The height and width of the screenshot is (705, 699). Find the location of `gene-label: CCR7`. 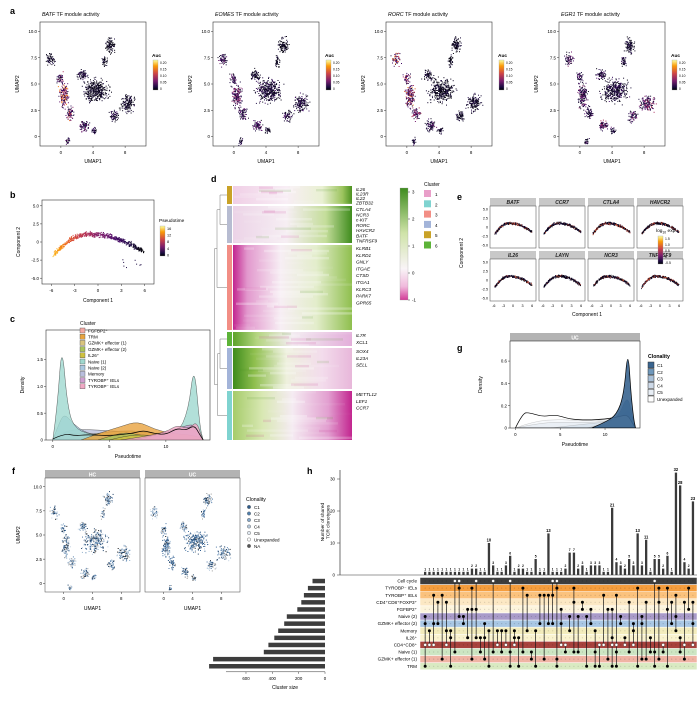

gene-label: CCR7 is located at coordinates (362, 408).